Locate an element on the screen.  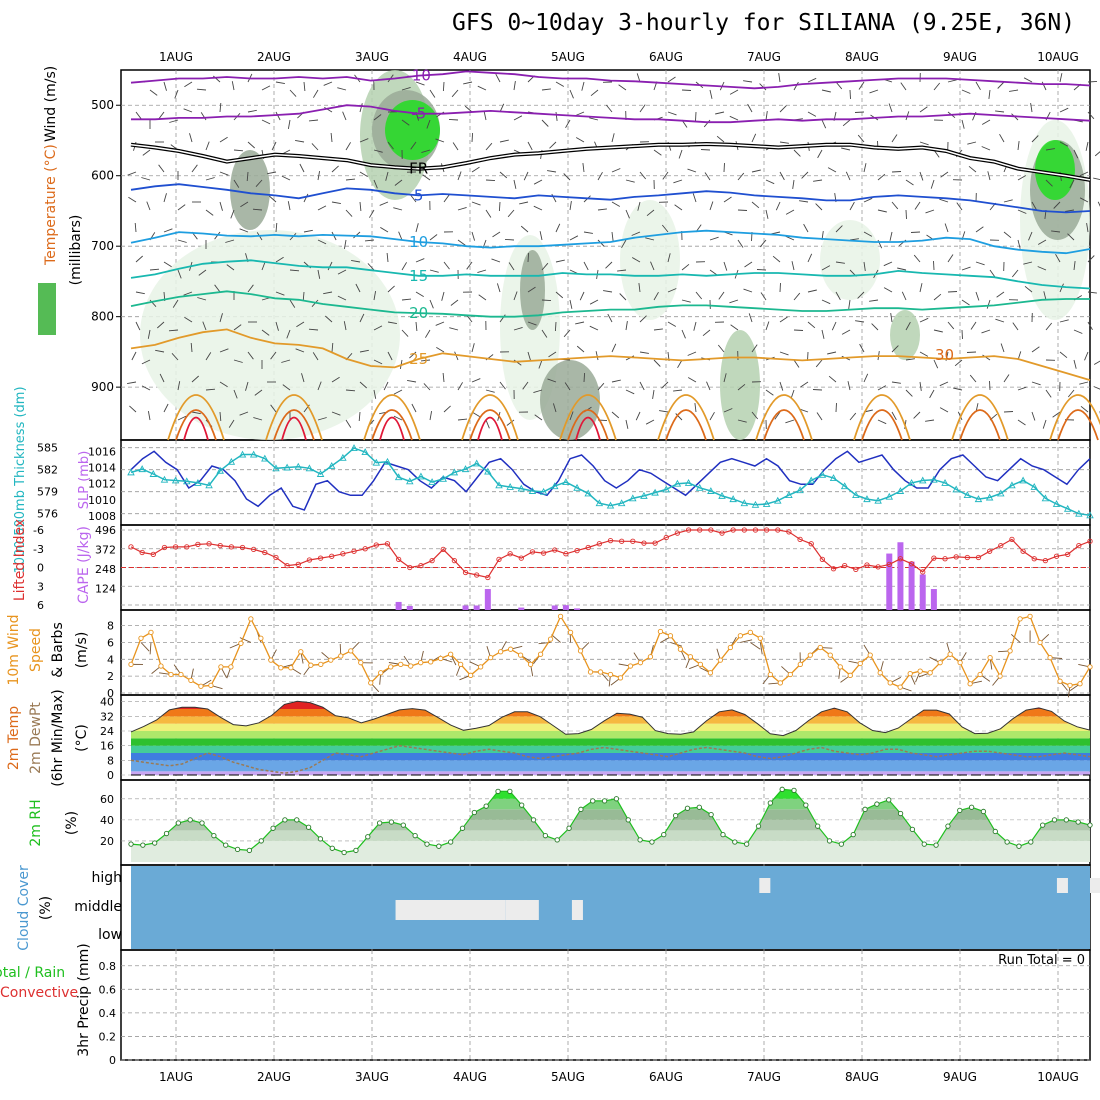
y-tick-label-slp: 1008 is located at coordinates (102, 516).